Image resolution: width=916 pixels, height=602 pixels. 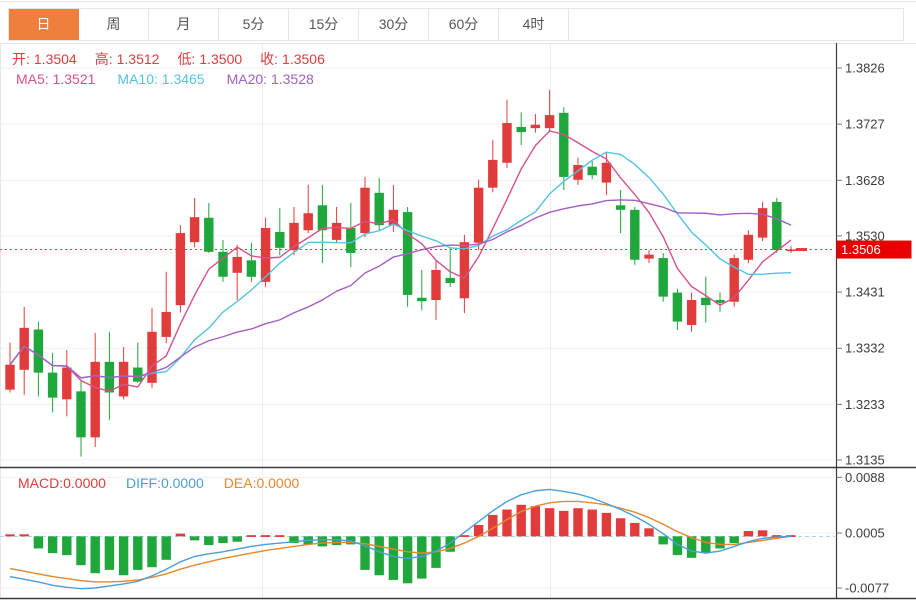 I want to click on price-axis-label: 1.3628, so click(x=865, y=180).